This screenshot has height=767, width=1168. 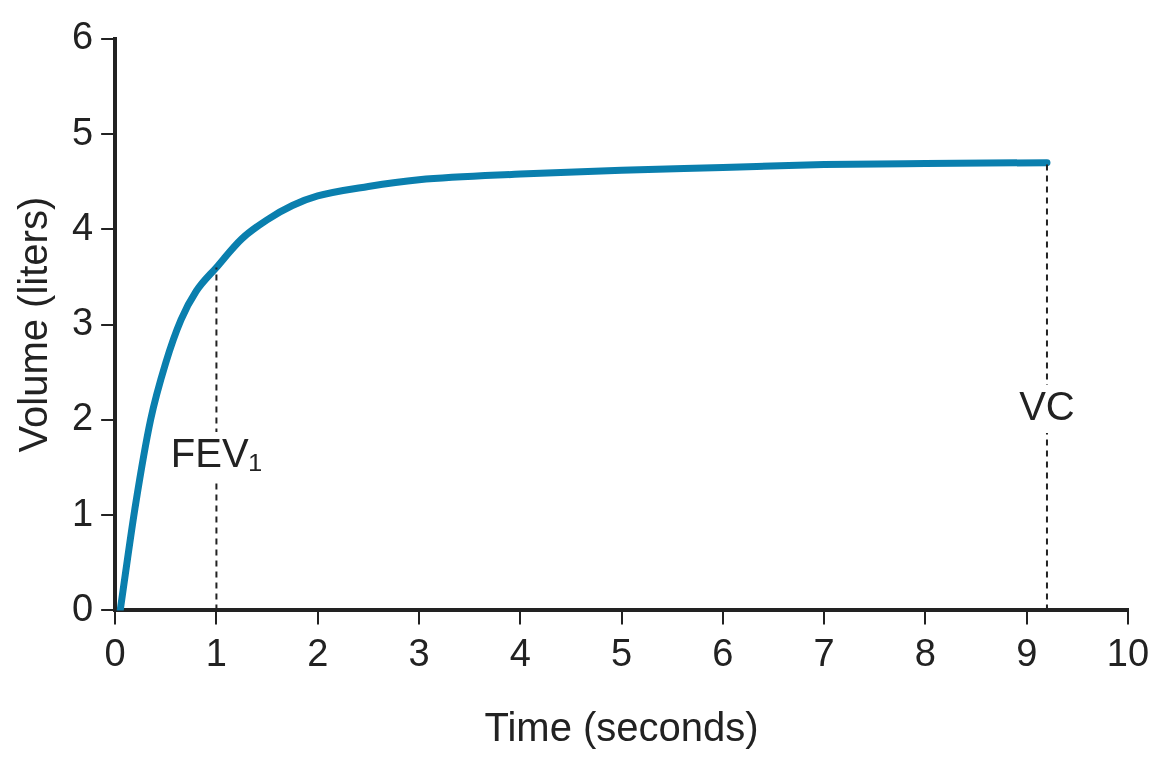 What do you see at coordinates (1128, 652) in the screenshot?
I see `x-tick-label: 10` at bounding box center [1128, 652].